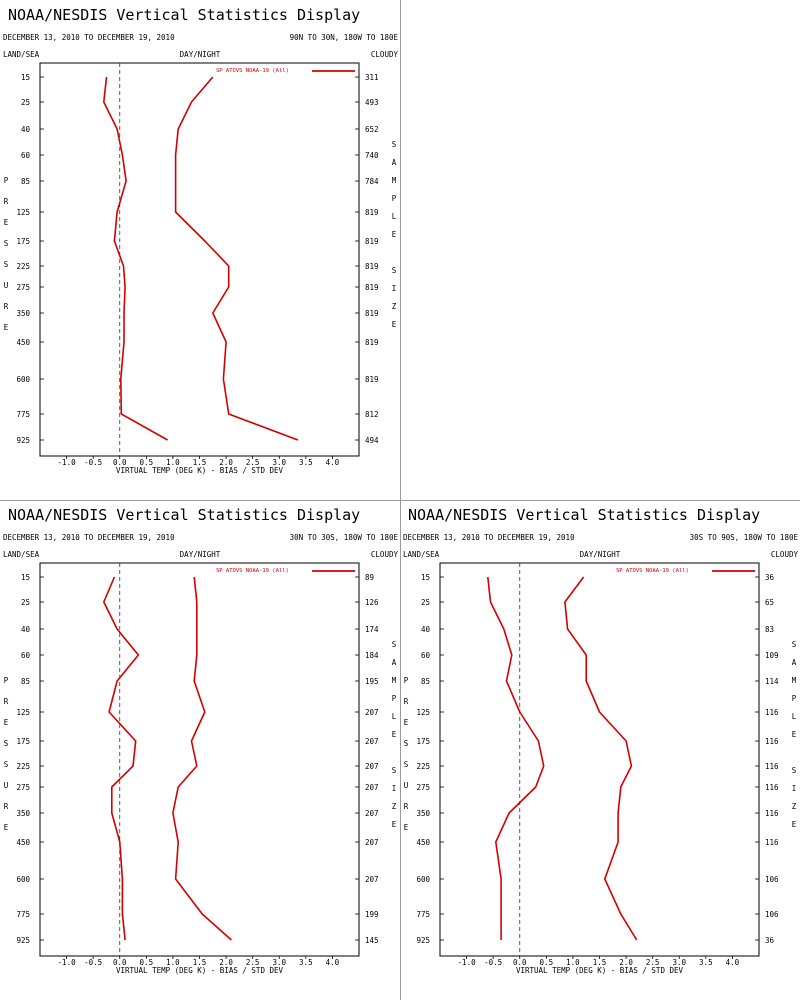 This screenshot has width=800, height=1000. What do you see at coordinates (794, 662) in the screenshot?
I see `sample-size-label-letter: A` at bounding box center [794, 662].